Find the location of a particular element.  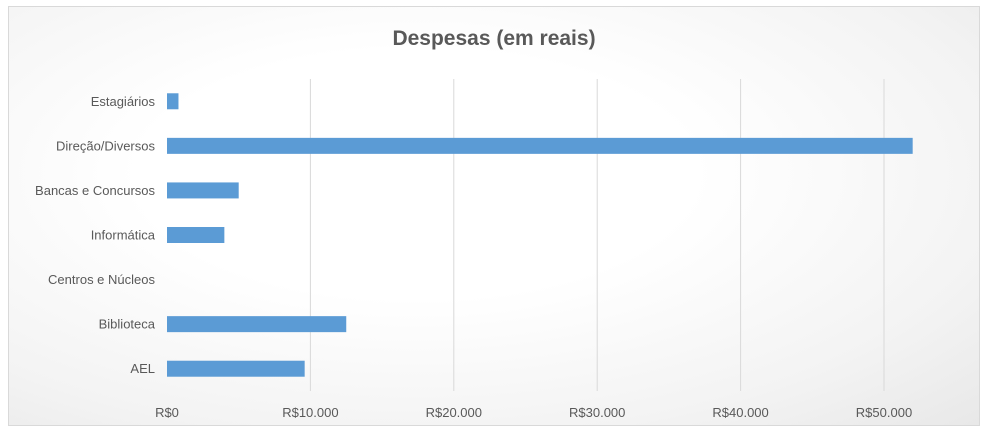

category-label: Informática is located at coordinates (123, 235).